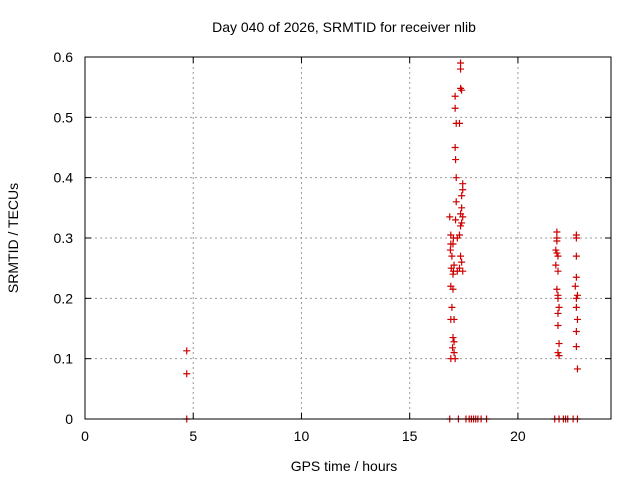 The width and height of the screenshot is (640, 480). Describe the element at coordinates (518, 436) in the screenshot. I see `x-tick-label: 20` at that location.